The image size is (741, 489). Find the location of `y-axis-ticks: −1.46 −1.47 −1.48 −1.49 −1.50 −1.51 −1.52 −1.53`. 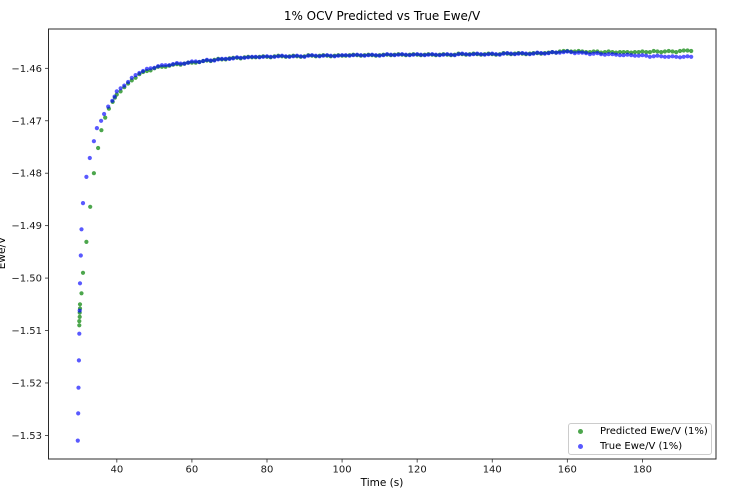

y-axis-ticks: −1.46 −1.47 −1.48 −1.49 −1.50 −1.51 −1.52 −1.53 is located at coordinates (30, 253).